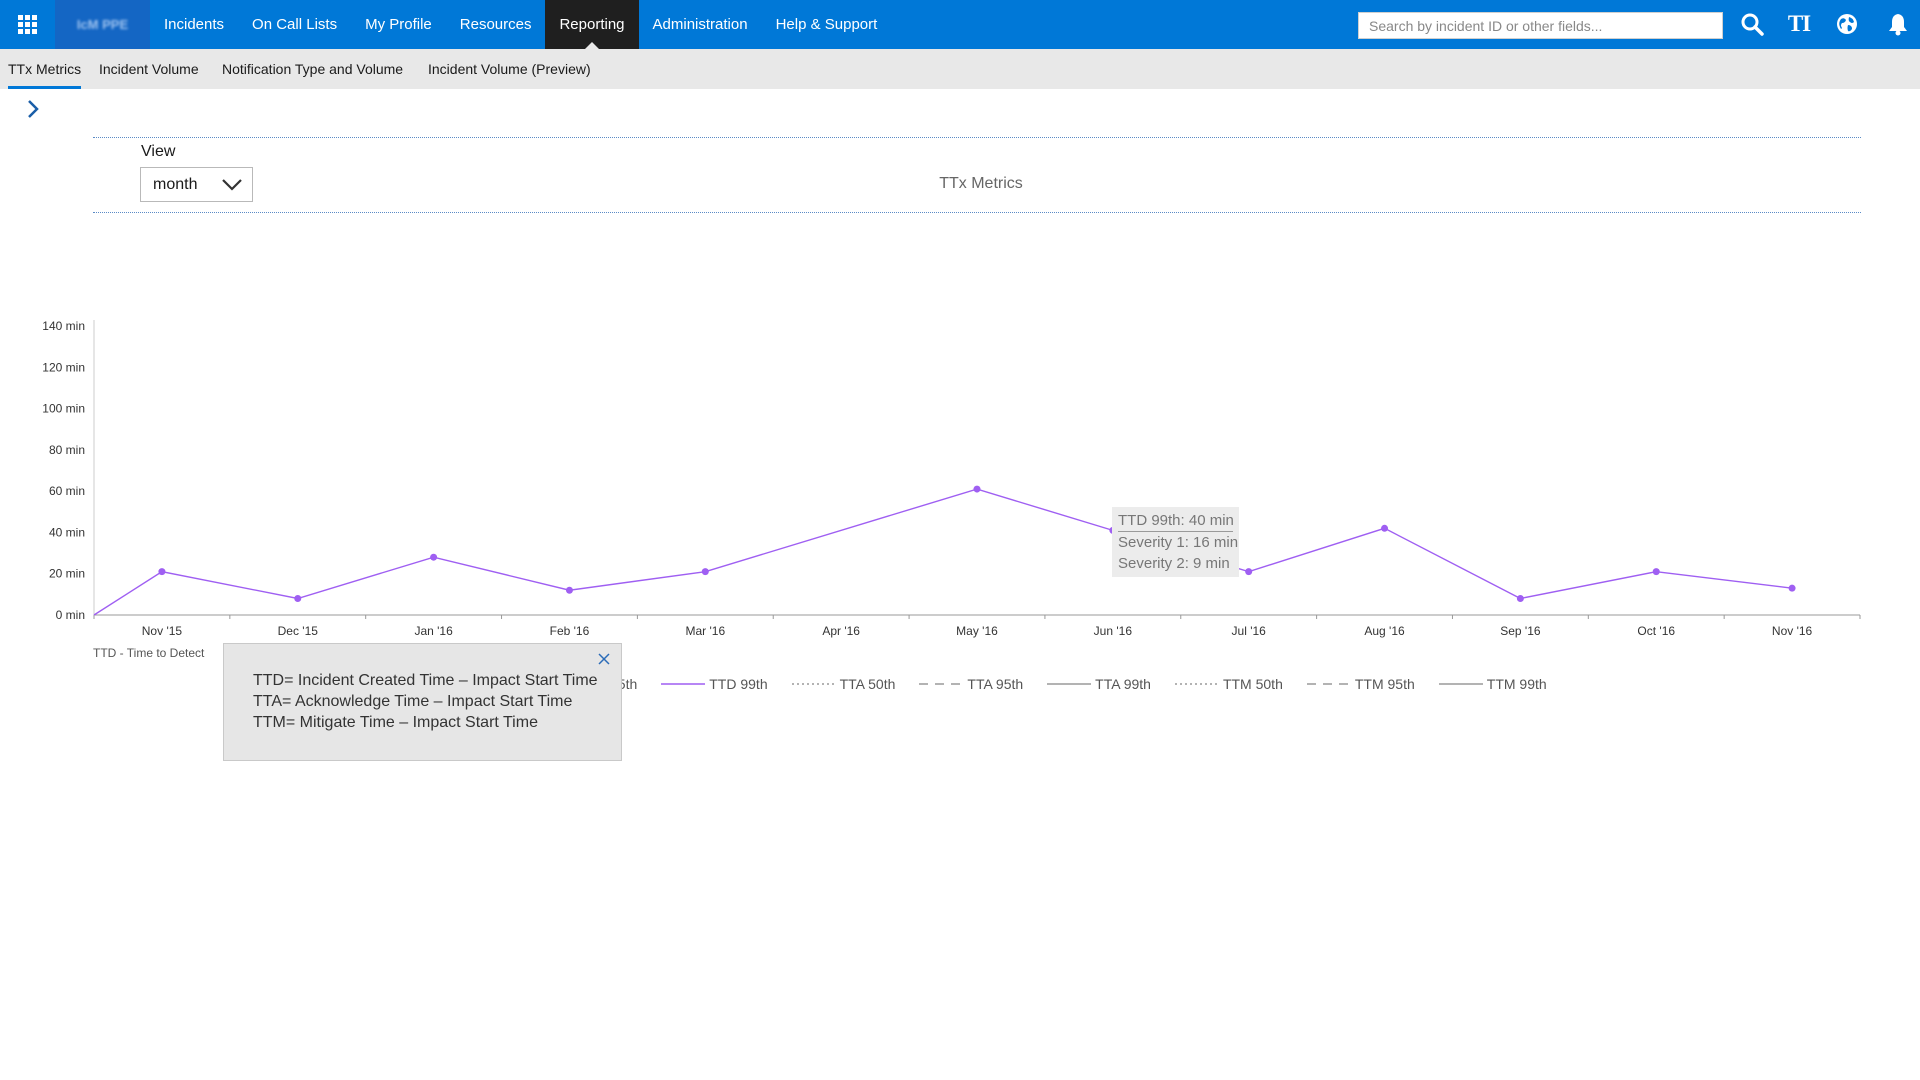 The height and width of the screenshot is (1080, 1920). Describe the element at coordinates (826, 24) in the screenshot. I see `nav-help-support: Help & Support` at that location.